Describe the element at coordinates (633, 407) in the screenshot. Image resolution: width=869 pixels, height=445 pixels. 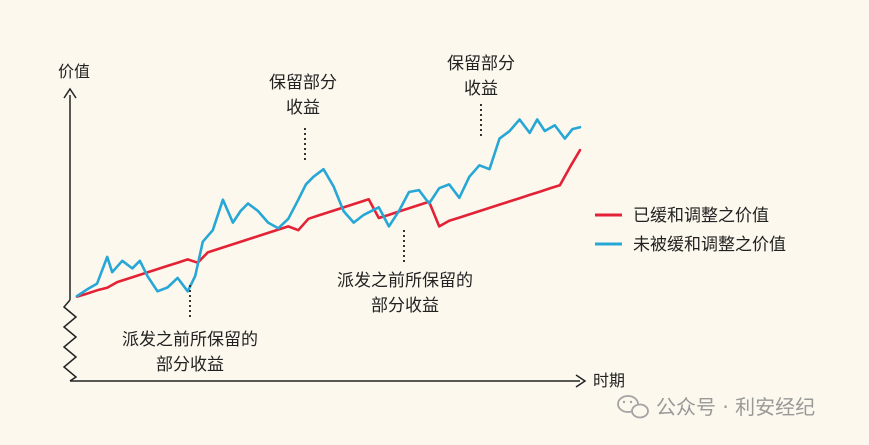
I see `wechat-icon` at that location.